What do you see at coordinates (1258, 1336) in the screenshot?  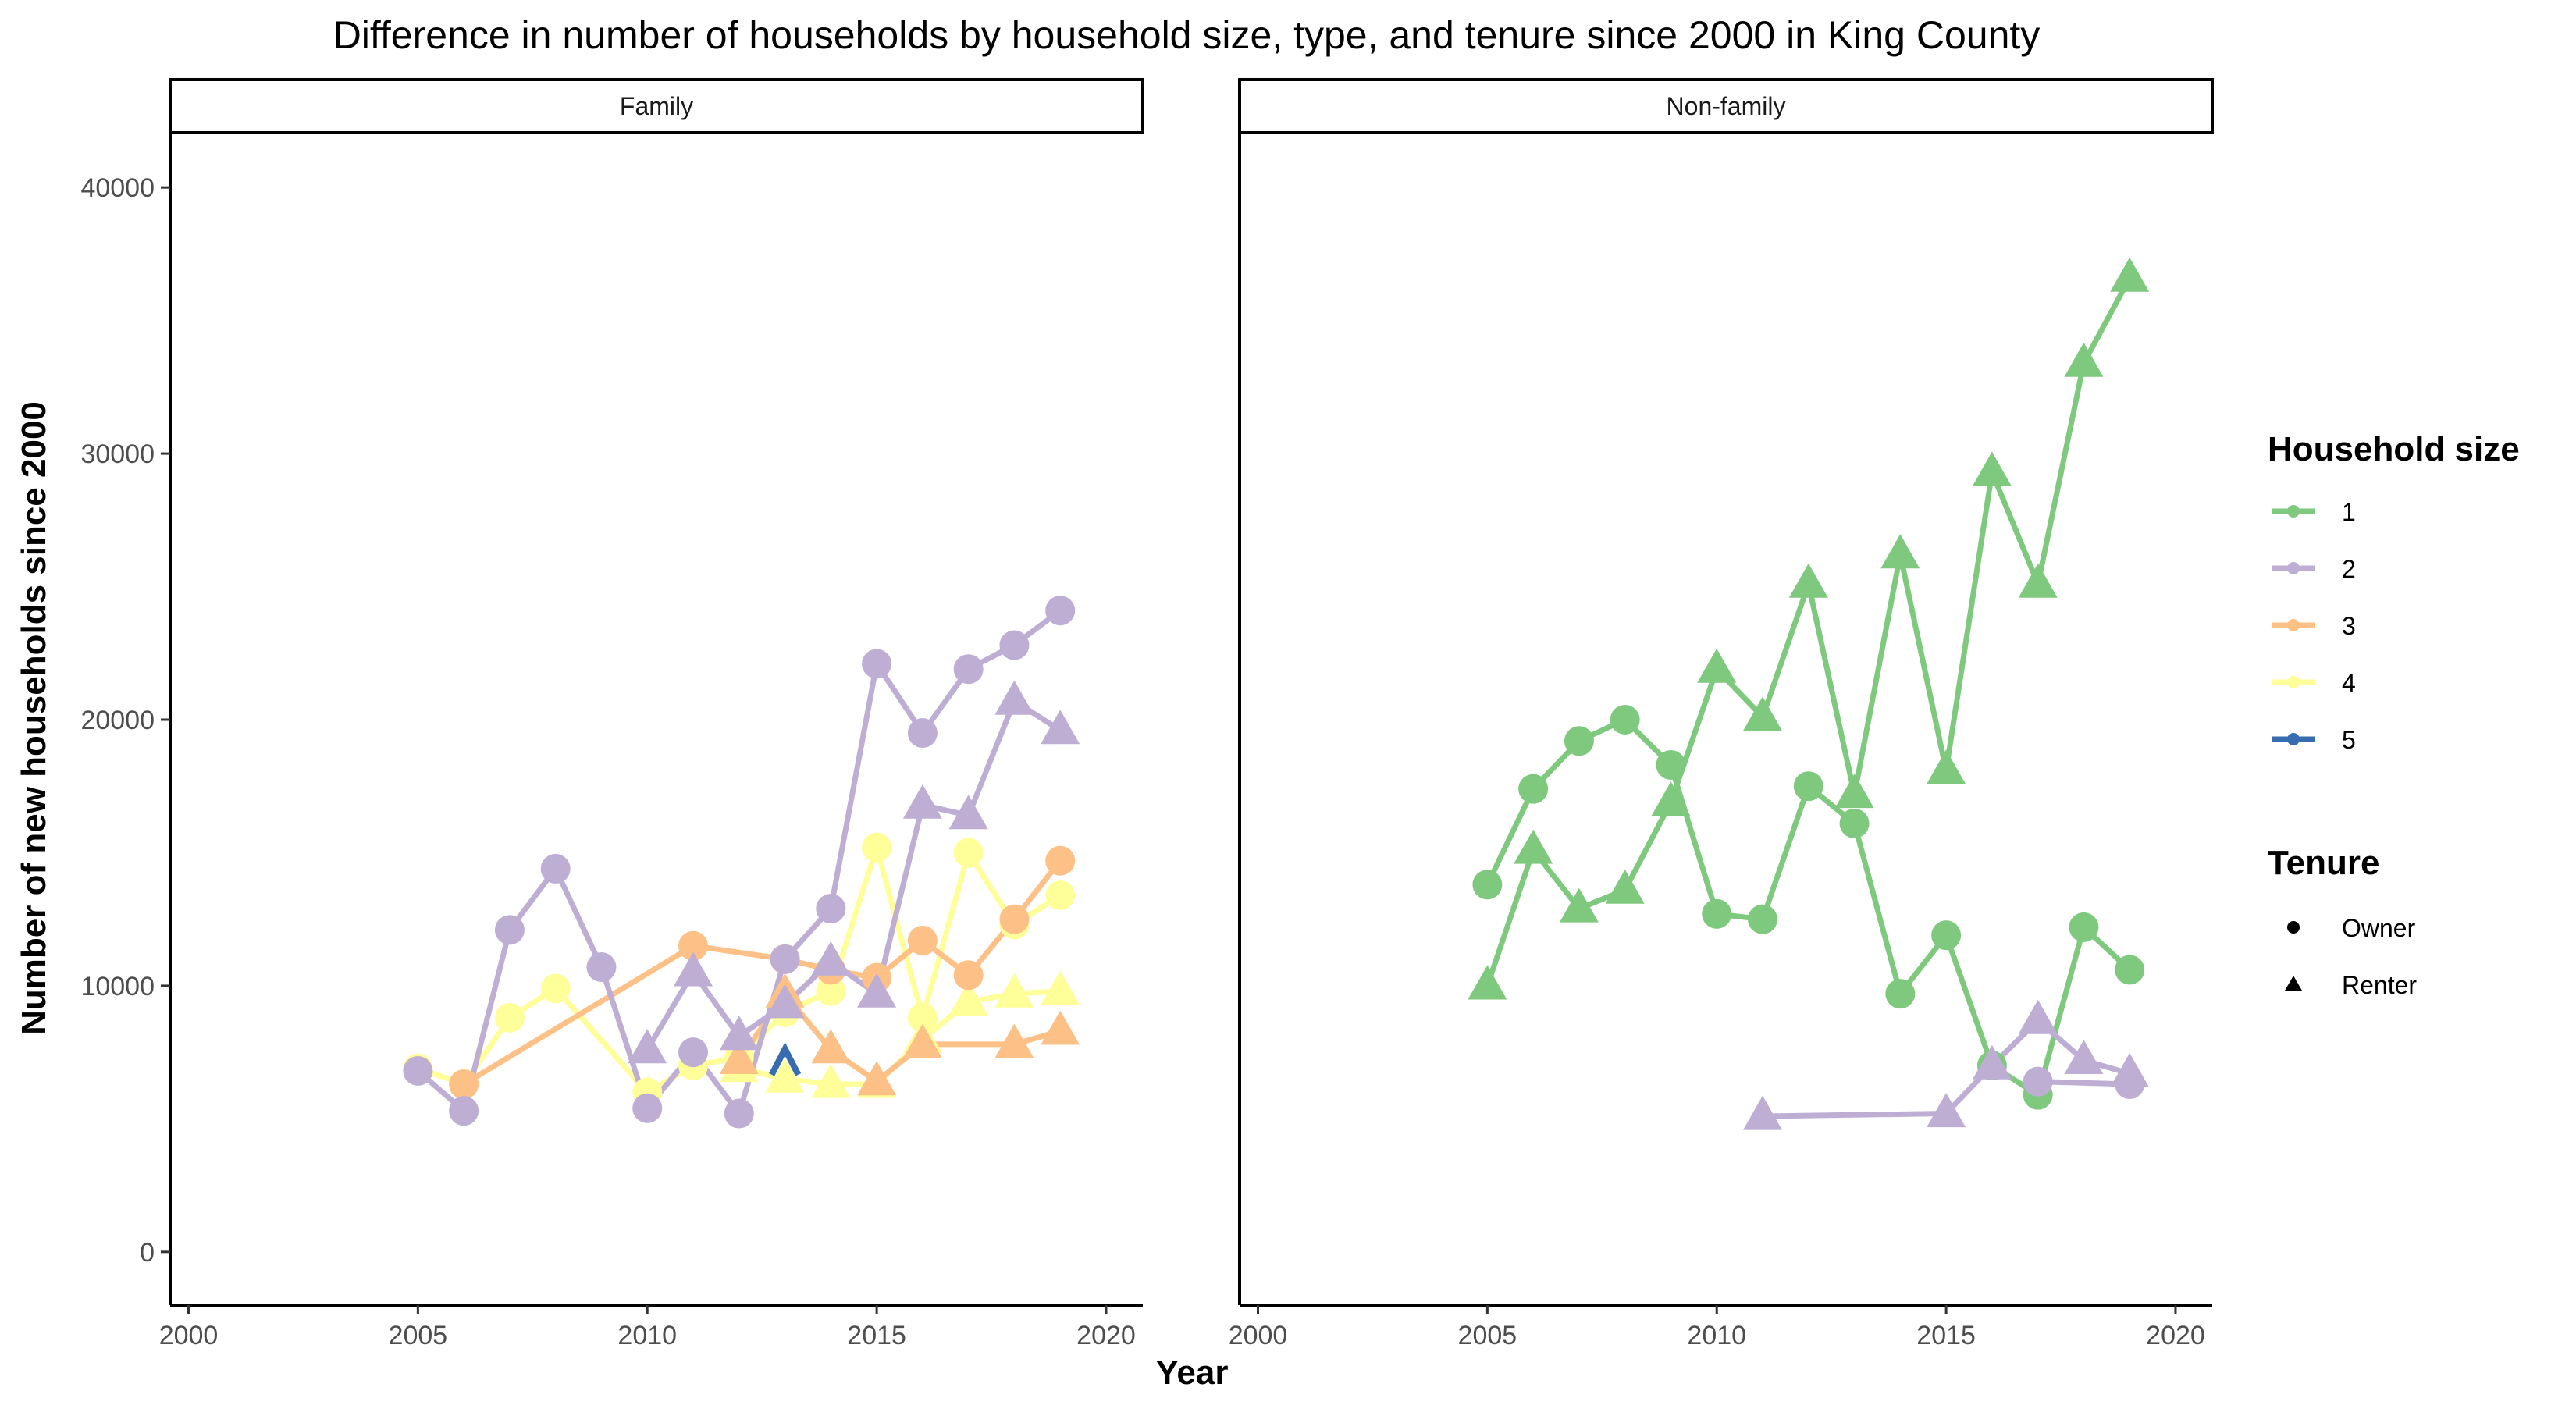 I see `x-tick-label-non-family-2000: 2000` at bounding box center [1258, 1336].